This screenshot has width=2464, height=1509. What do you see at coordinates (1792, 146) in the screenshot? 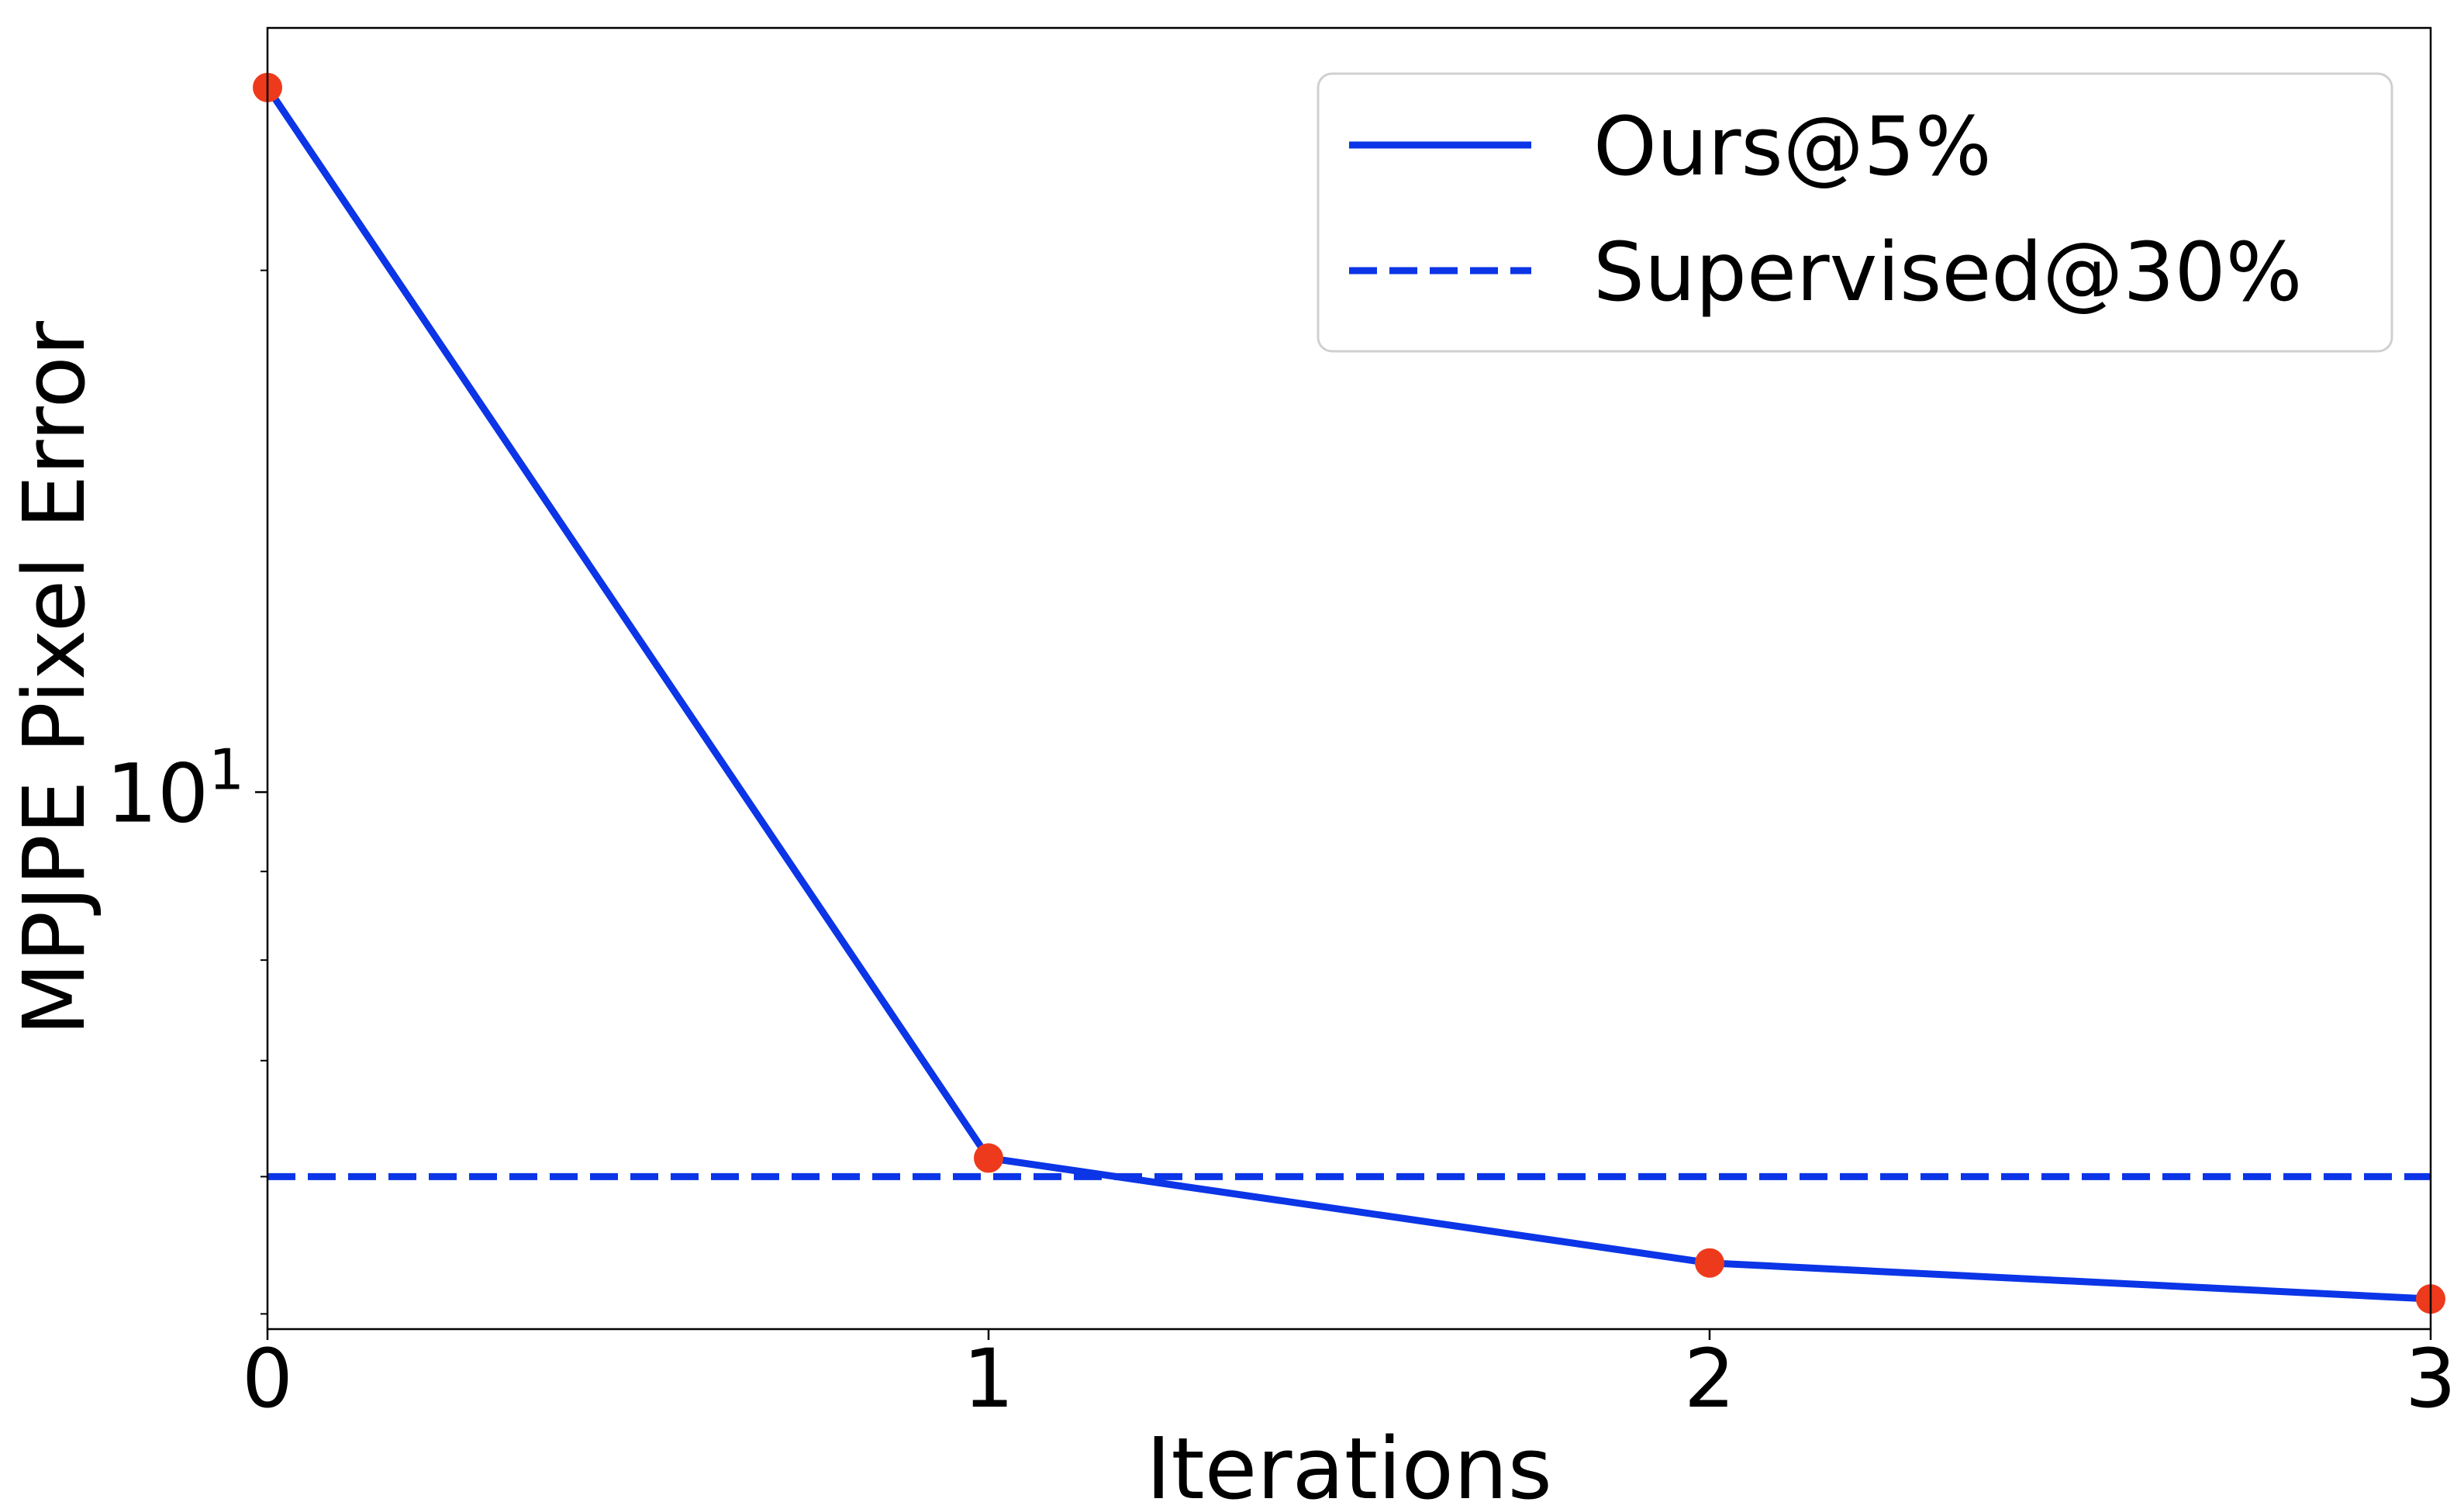
I see `legend-label-ours: Ours@5%` at bounding box center [1792, 146].